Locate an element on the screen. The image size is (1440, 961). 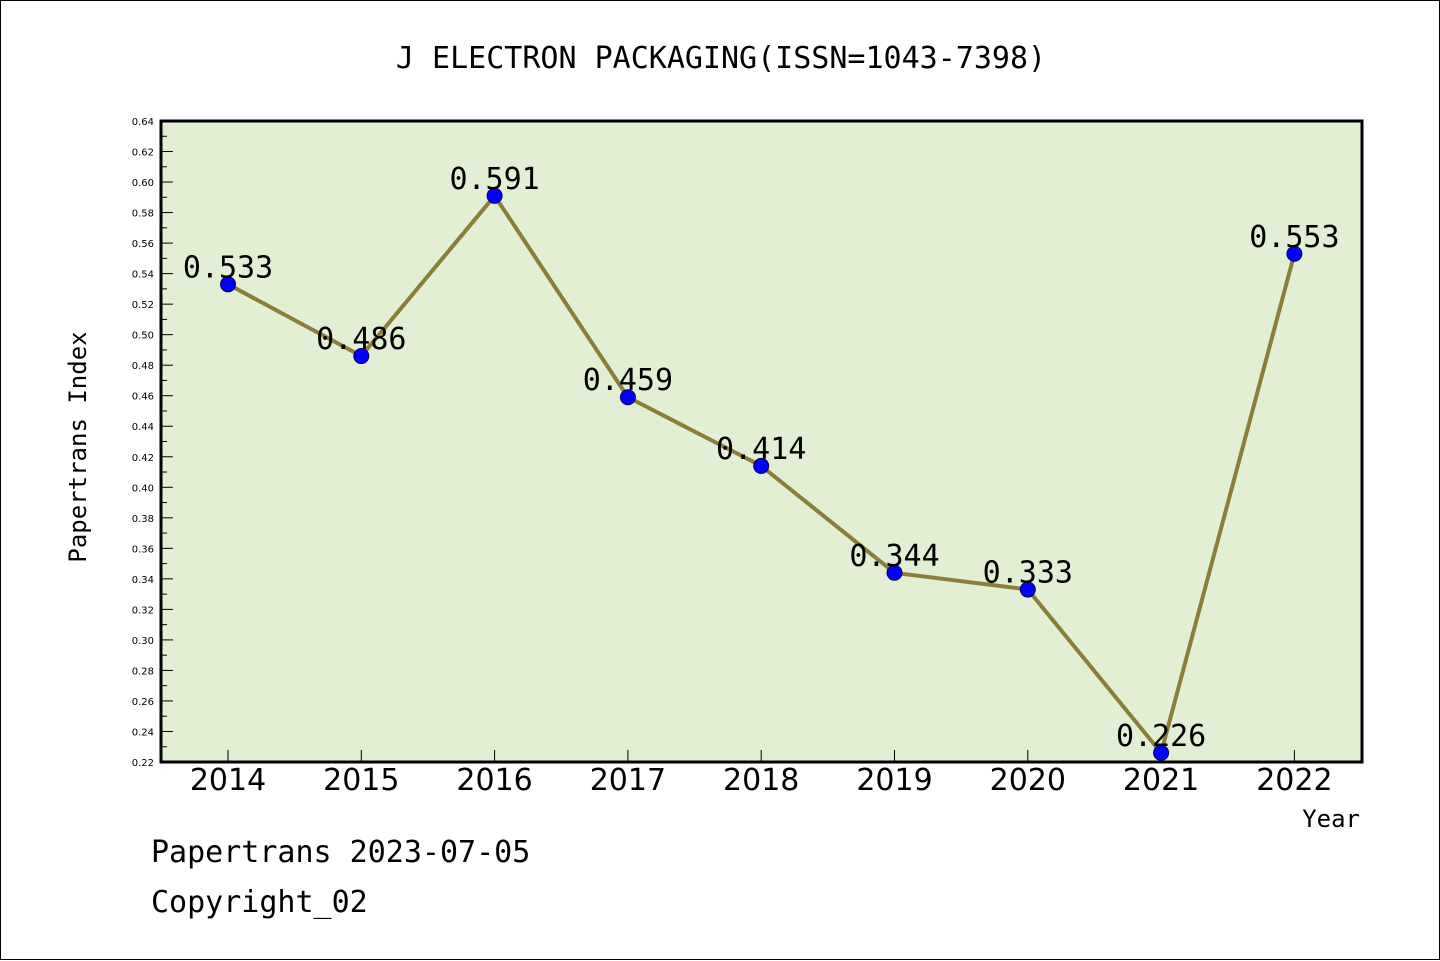
data-label: 0.344 is located at coordinates (894, 556).